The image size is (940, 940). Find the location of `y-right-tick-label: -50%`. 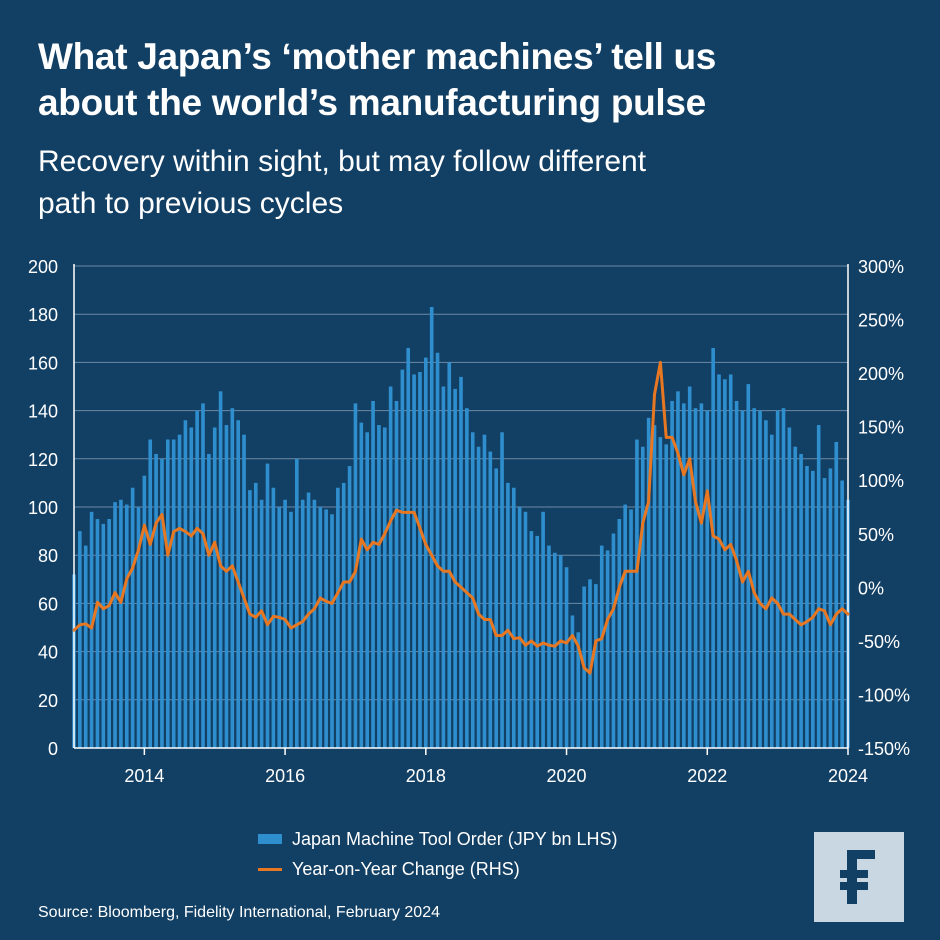

y-right-tick-label: -50% is located at coordinates (879, 642).